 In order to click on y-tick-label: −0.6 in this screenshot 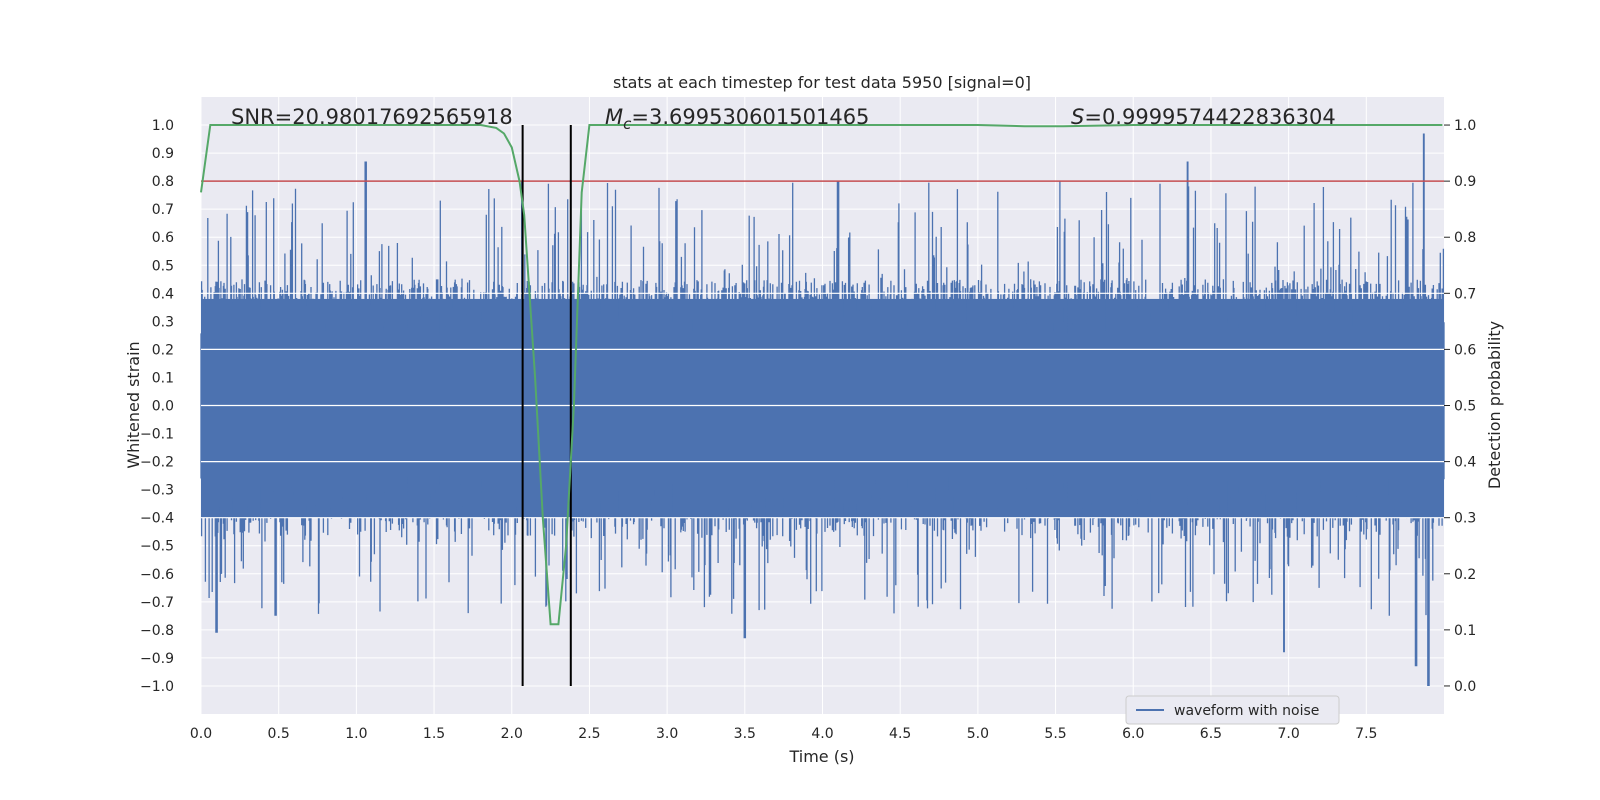, I will do `click(157, 575)`.